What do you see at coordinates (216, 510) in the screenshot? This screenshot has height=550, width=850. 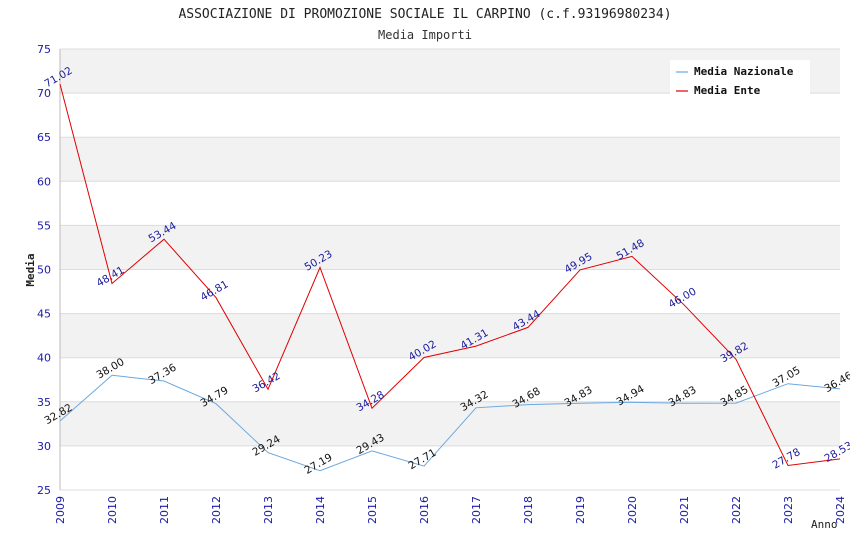 I see `x-tick-label: 2012` at bounding box center [216, 510].